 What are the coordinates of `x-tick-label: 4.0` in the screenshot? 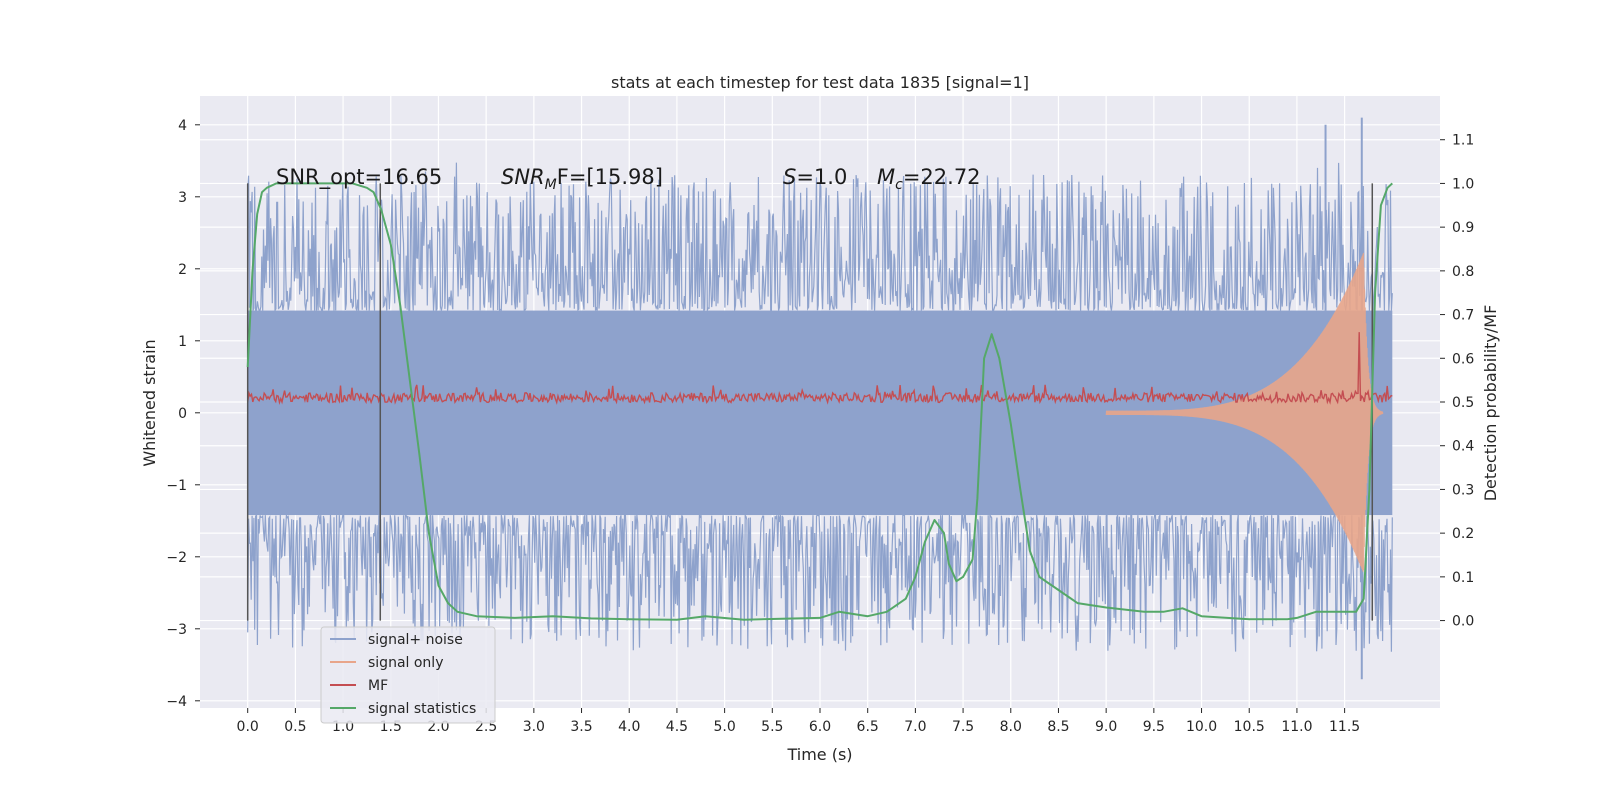 It's located at (629, 727).